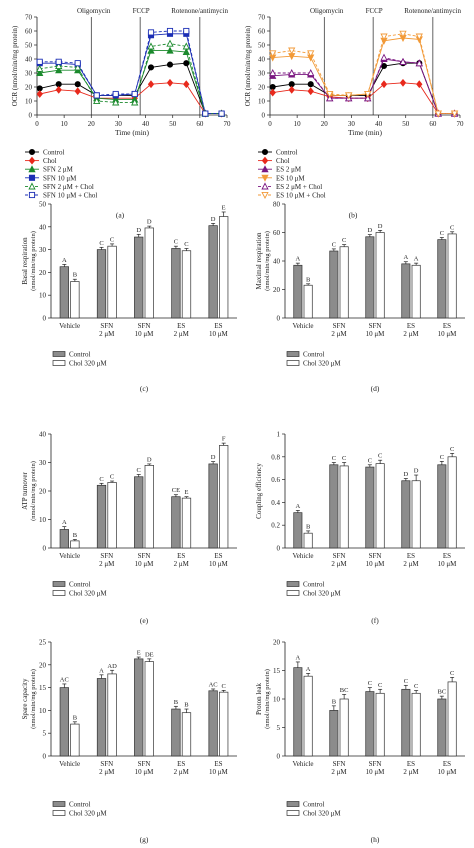 Image resolution: width=474 pixels, height=848 pixels. I want to click on legend-label-a: Chol, so click(50, 161).